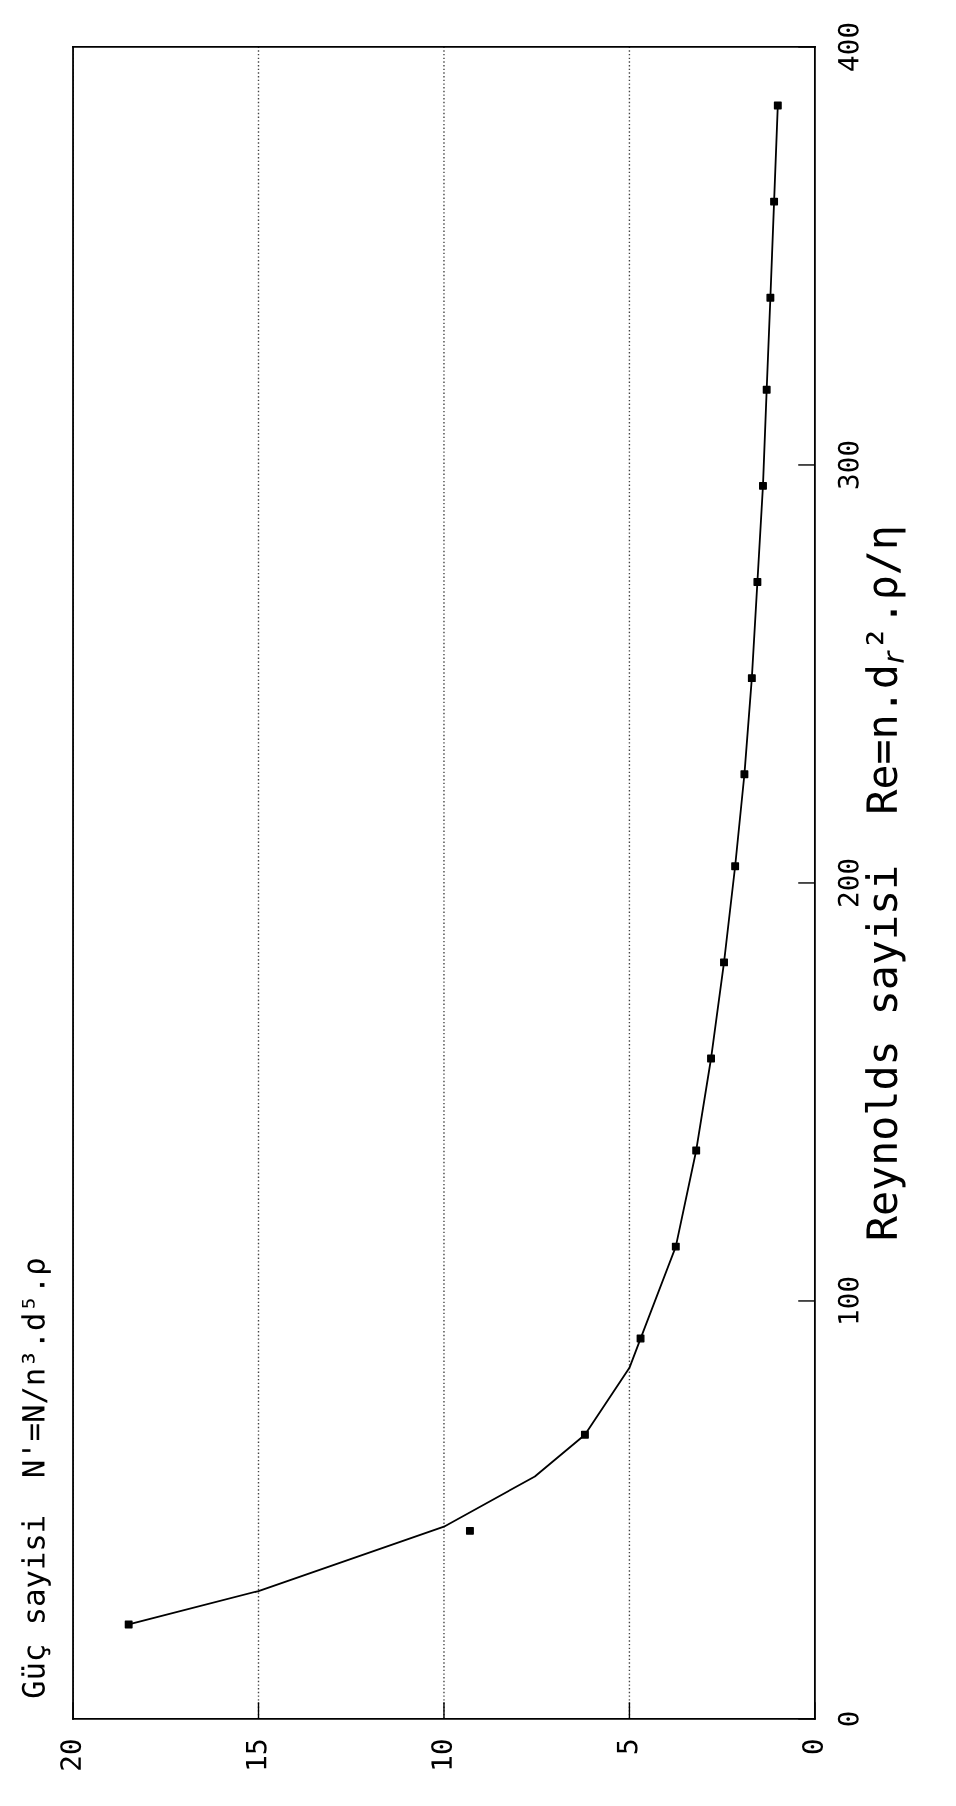 The image size is (956, 1806). What do you see at coordinates (36, 1478) in the screenshot?
I see `text: Güç sayisi N'=N/n³.d⁵.ρ` at bounding box center [36, 1478].